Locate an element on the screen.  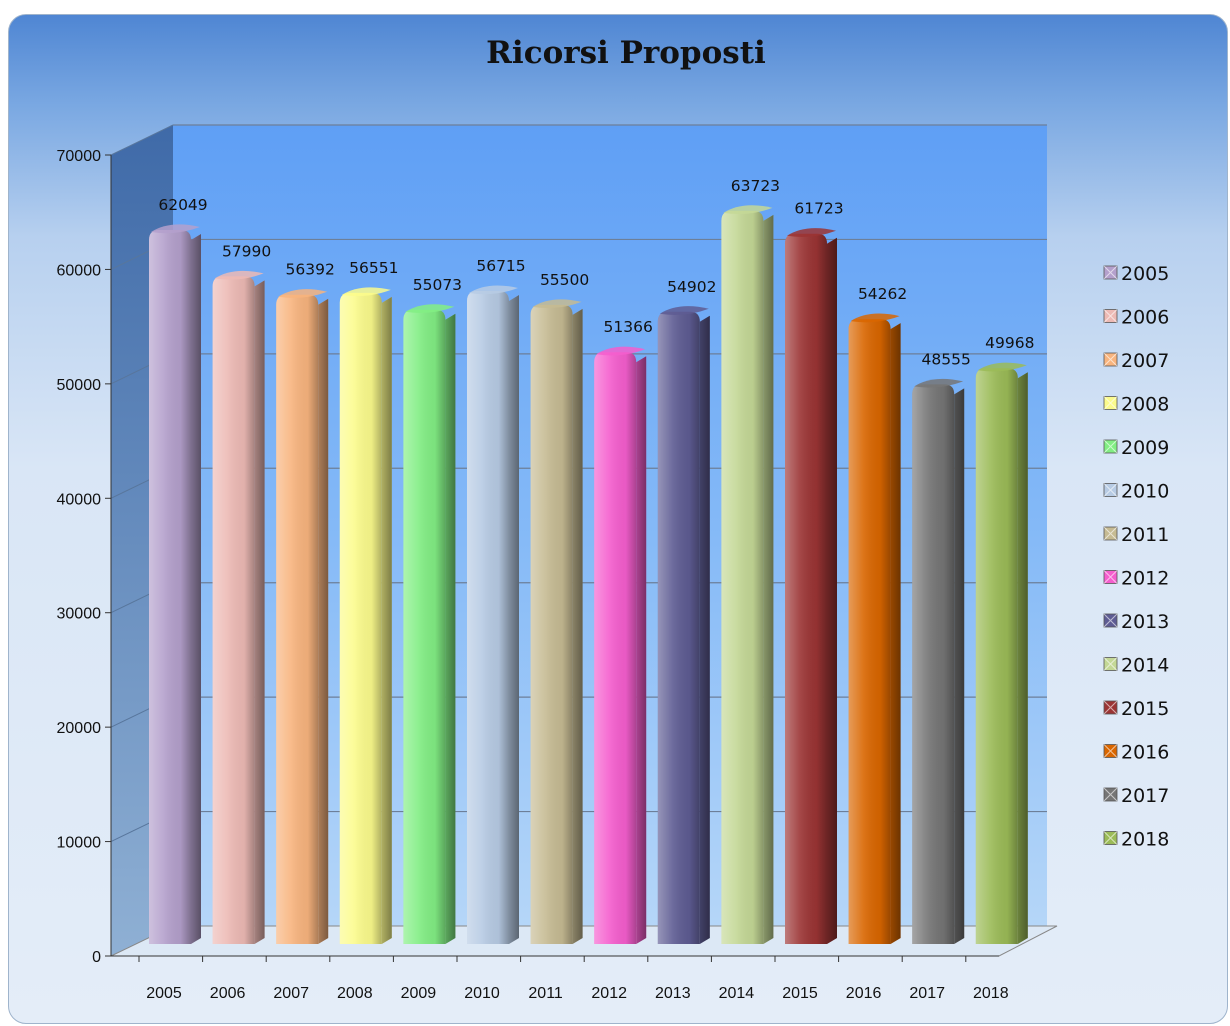
data-label: 48555 is located at coordinates (946, 359).